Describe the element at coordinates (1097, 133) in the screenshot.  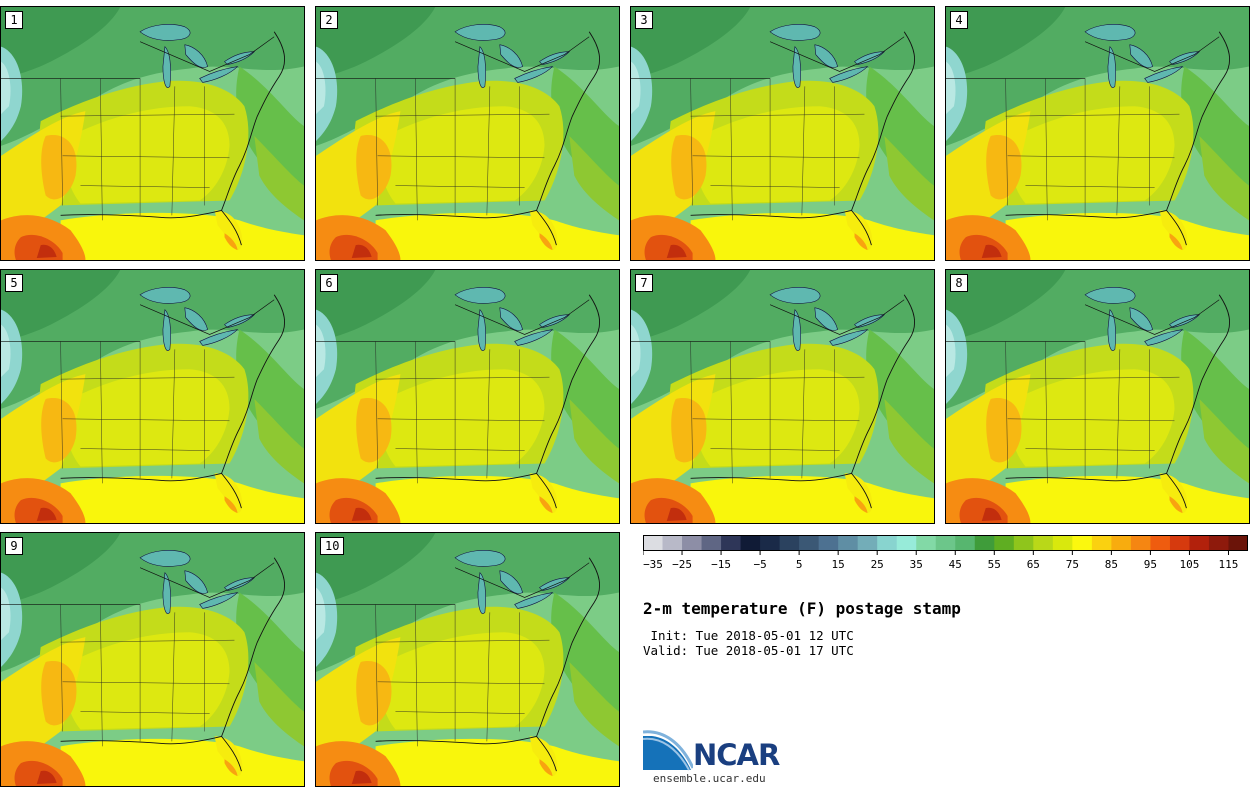
I see `stamp-panel-4: 4` at that location.